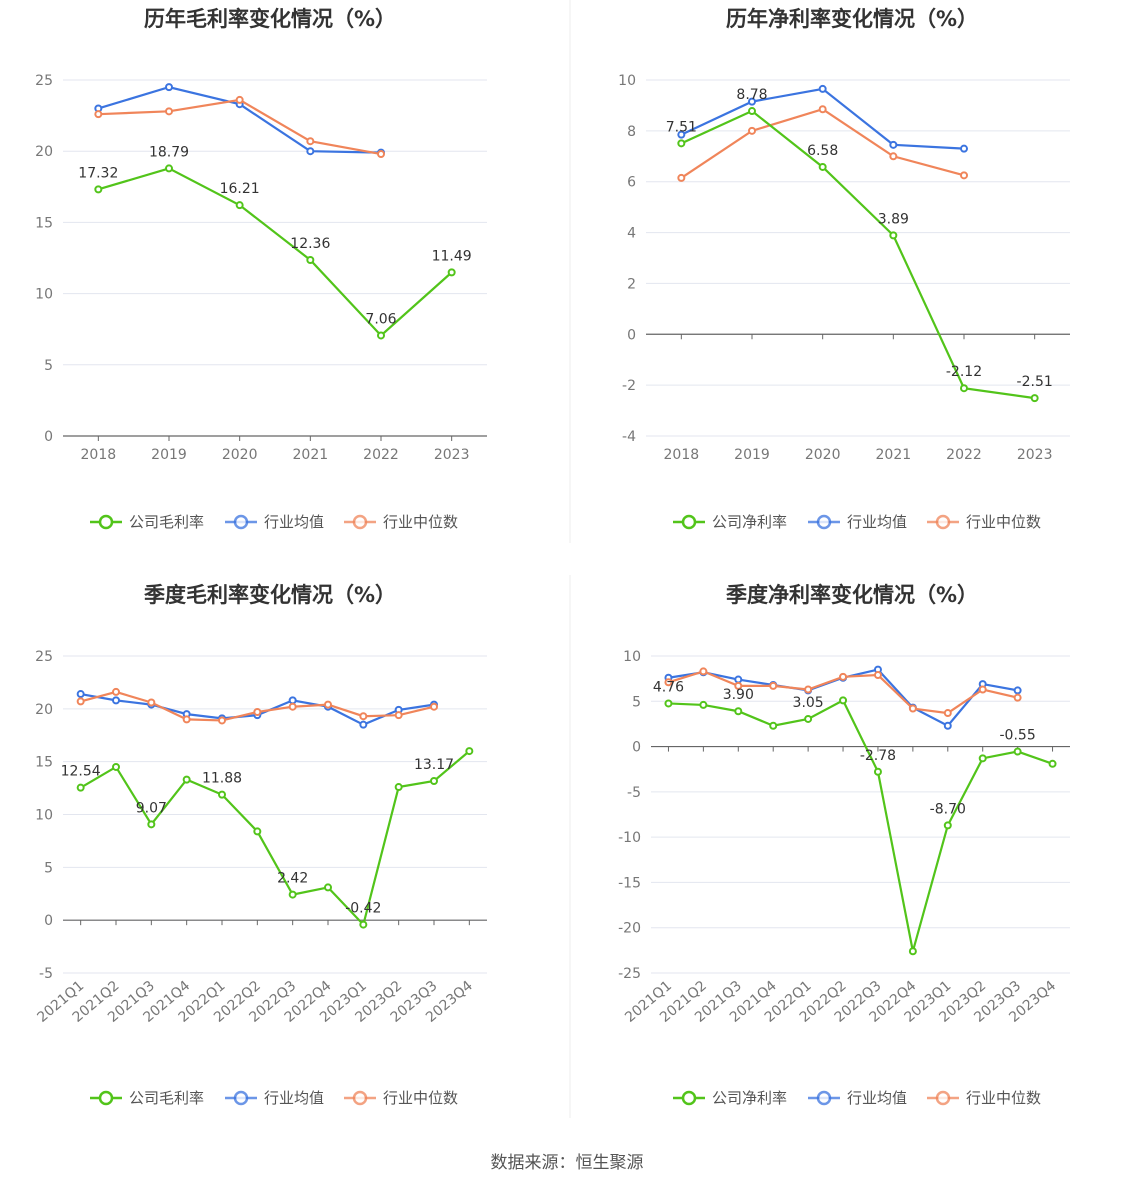 The height and width of the screenshot is (1188, 1134). I want to click on data-label: -2.78, so click(878, 756).